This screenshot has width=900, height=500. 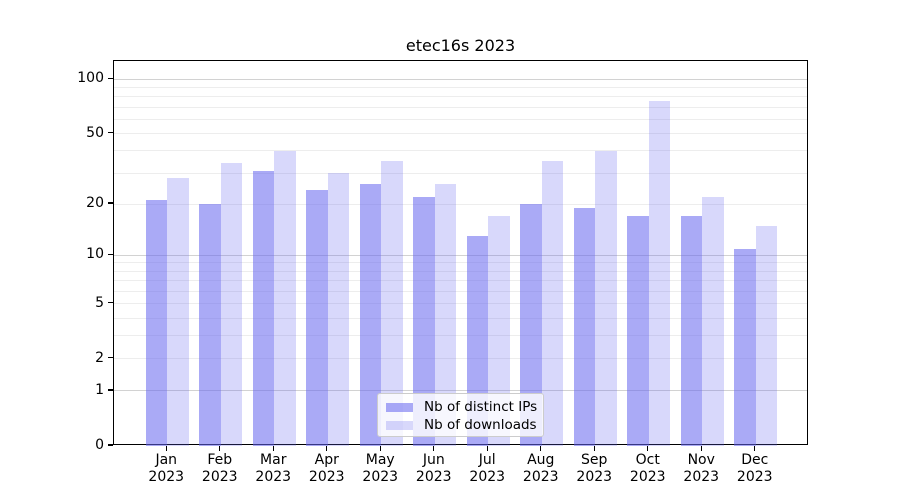 I want to click on legend-swatch-downloads, so click(x=399, y=425).